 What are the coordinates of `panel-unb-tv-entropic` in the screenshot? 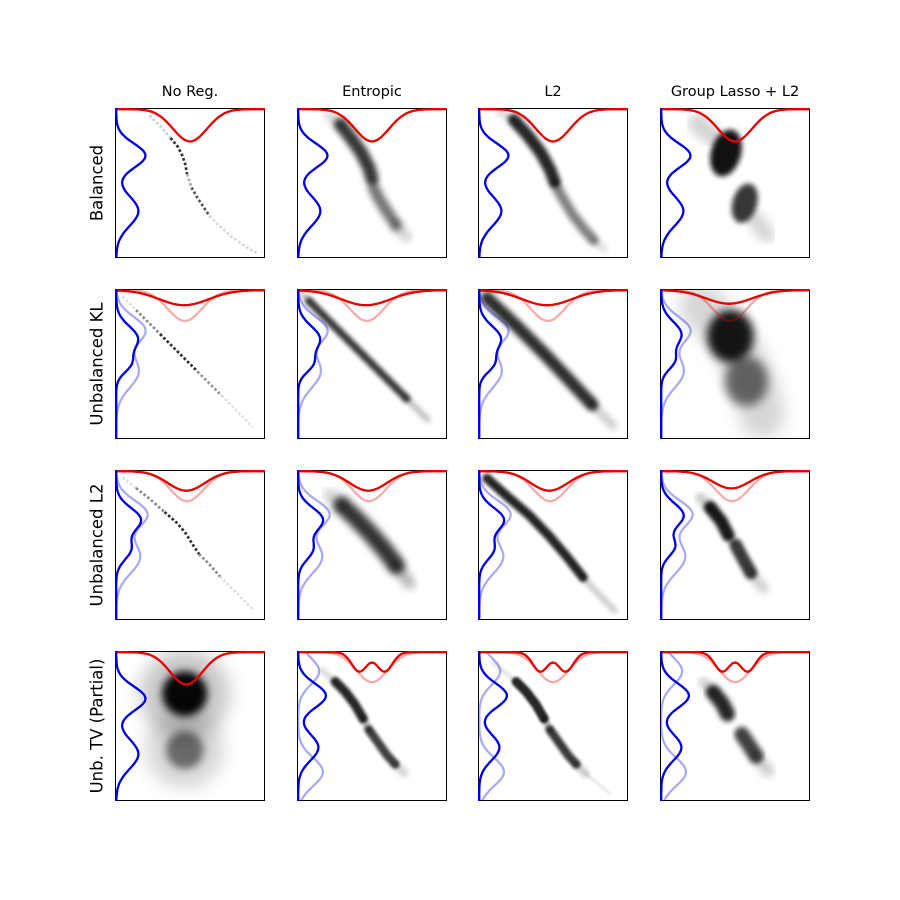 It's located at (372, 726).